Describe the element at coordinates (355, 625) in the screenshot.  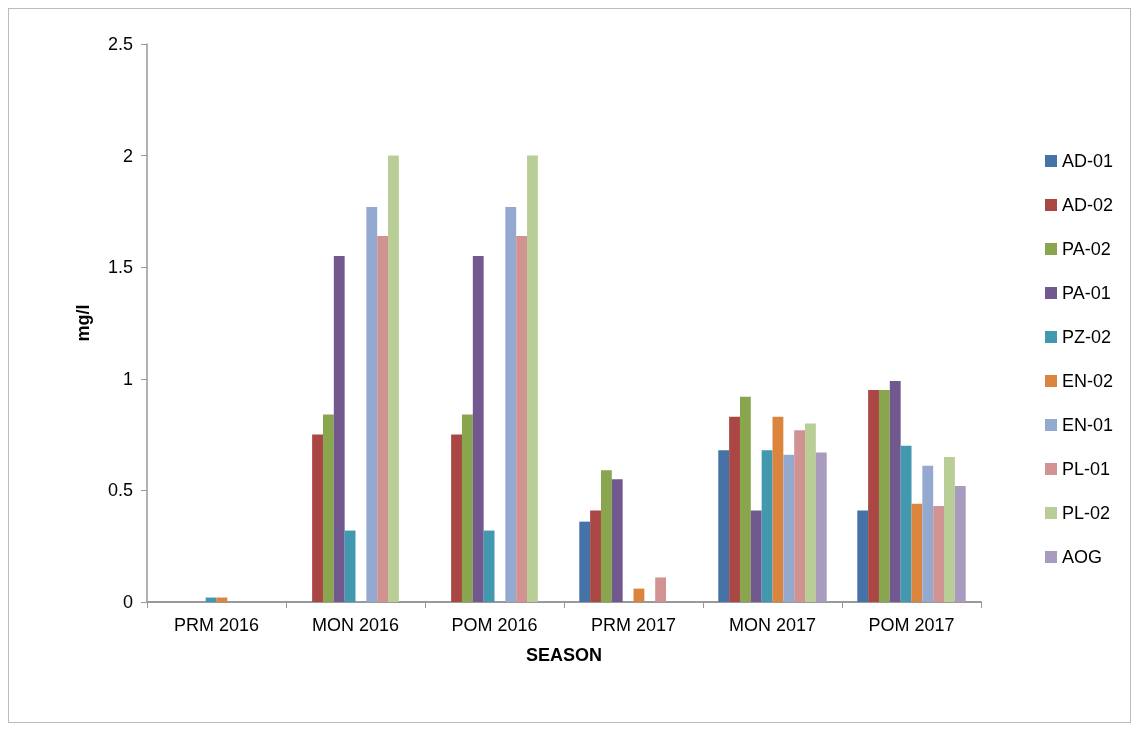
I see `x-tick-label: MON 2016` at that location.